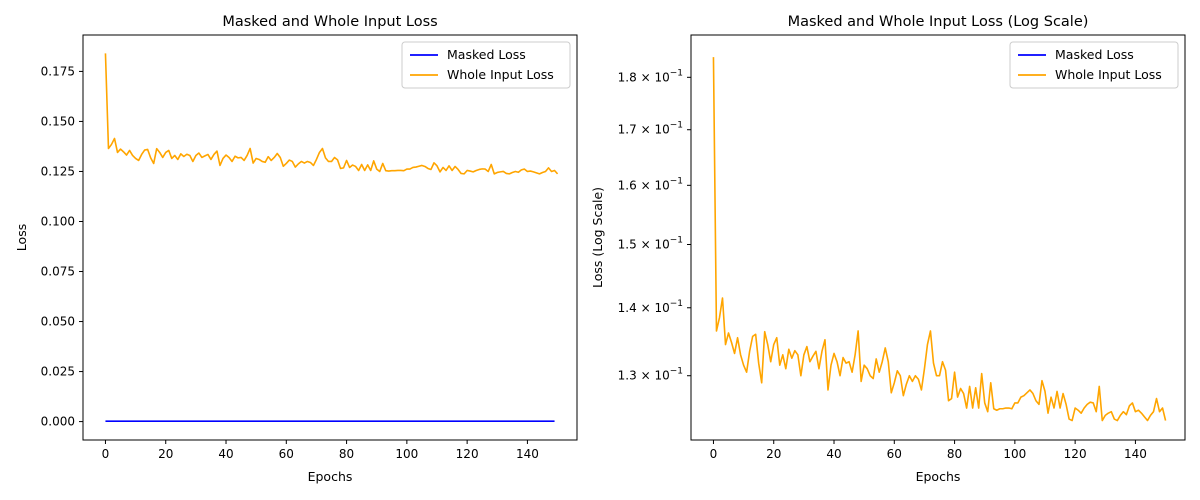 This screenshot has height=500, width=1200. Describe the element at coordinates (894, 454) in the screenshot. I see `chart-right-x-tick-label: 60` at that location.